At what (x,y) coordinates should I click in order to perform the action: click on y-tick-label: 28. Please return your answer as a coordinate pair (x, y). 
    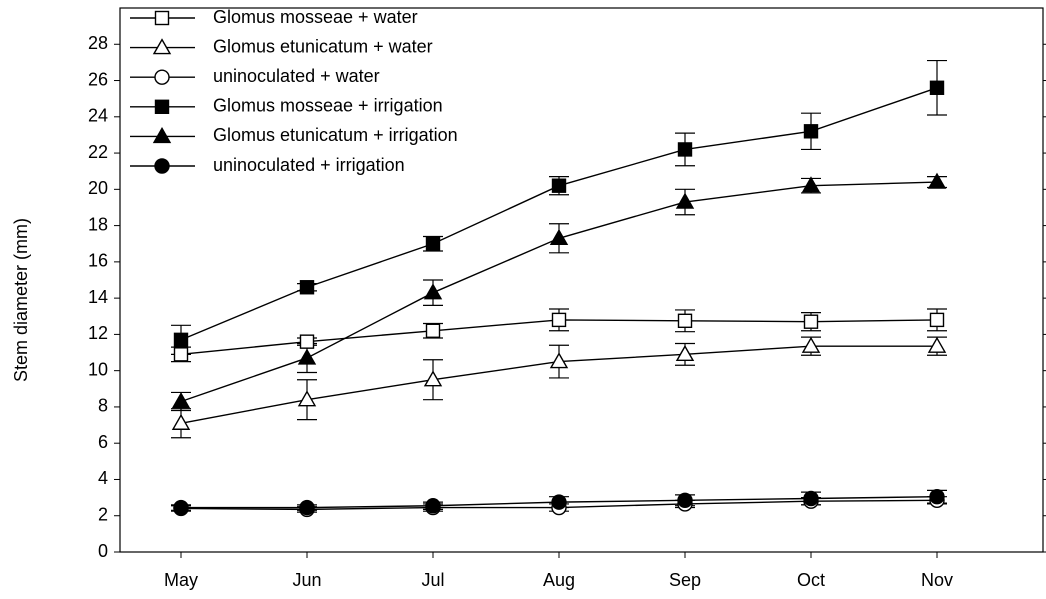
    Looking at the image, I should click on (98, 43).